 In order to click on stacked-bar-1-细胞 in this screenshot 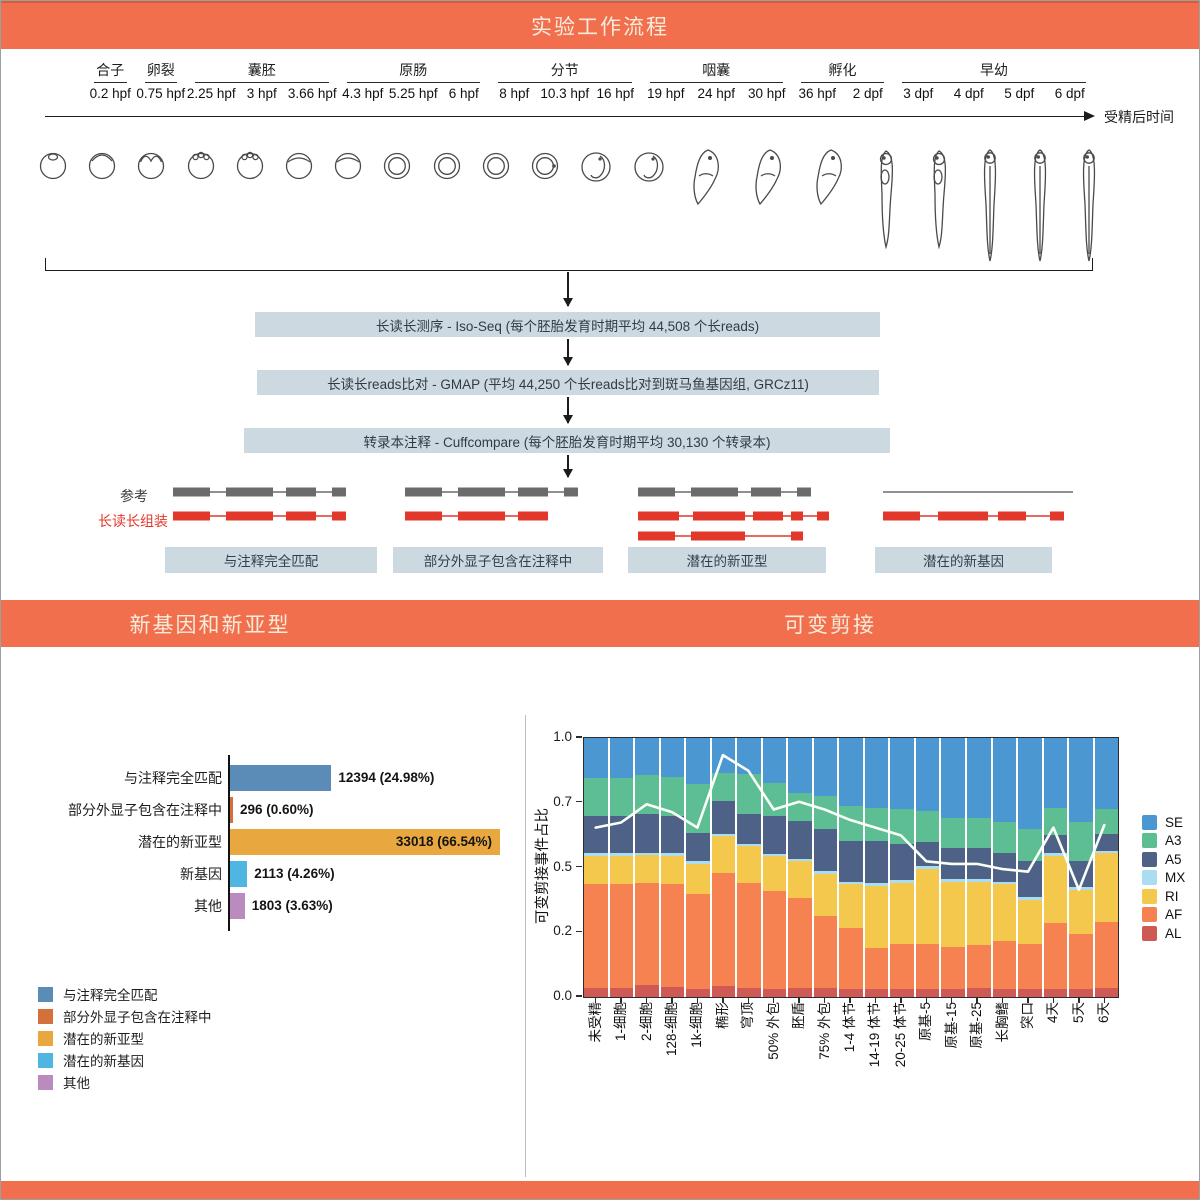, I will do `click(621, 867)`.